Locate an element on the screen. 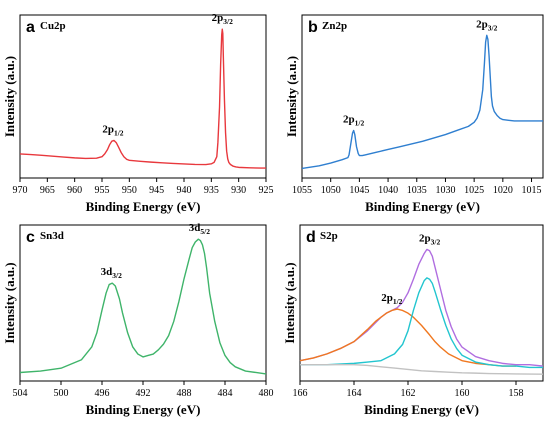 Image resolution: width=550 pixels, height=444 pixels. x-tick-label: 940 is located at coordinates (184, 190).